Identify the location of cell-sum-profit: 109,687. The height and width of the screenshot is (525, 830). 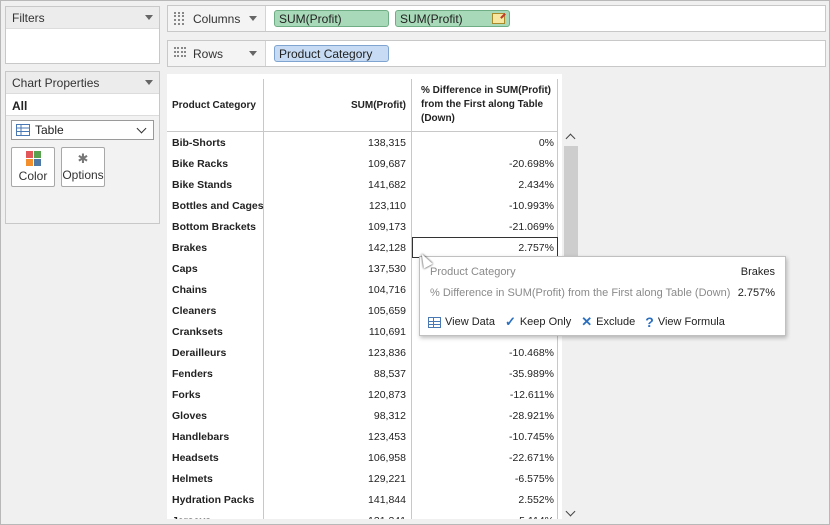
(338, 163).